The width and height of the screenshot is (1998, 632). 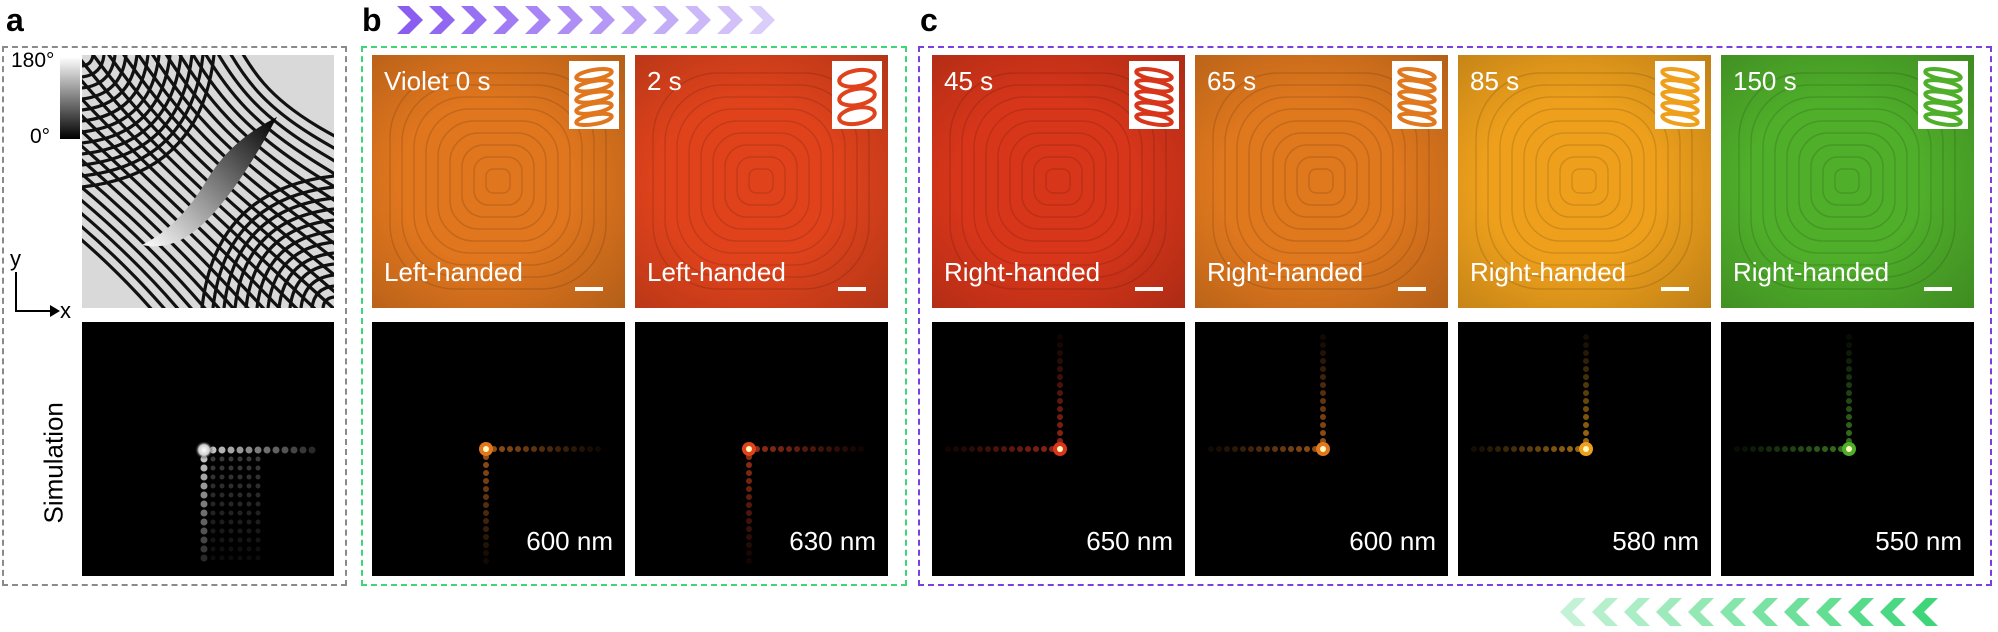 What do you see at coordinates (33, 60) in the screenshot?
I see `colorbar-max-label: 180°` at bounding box center [33, 60].